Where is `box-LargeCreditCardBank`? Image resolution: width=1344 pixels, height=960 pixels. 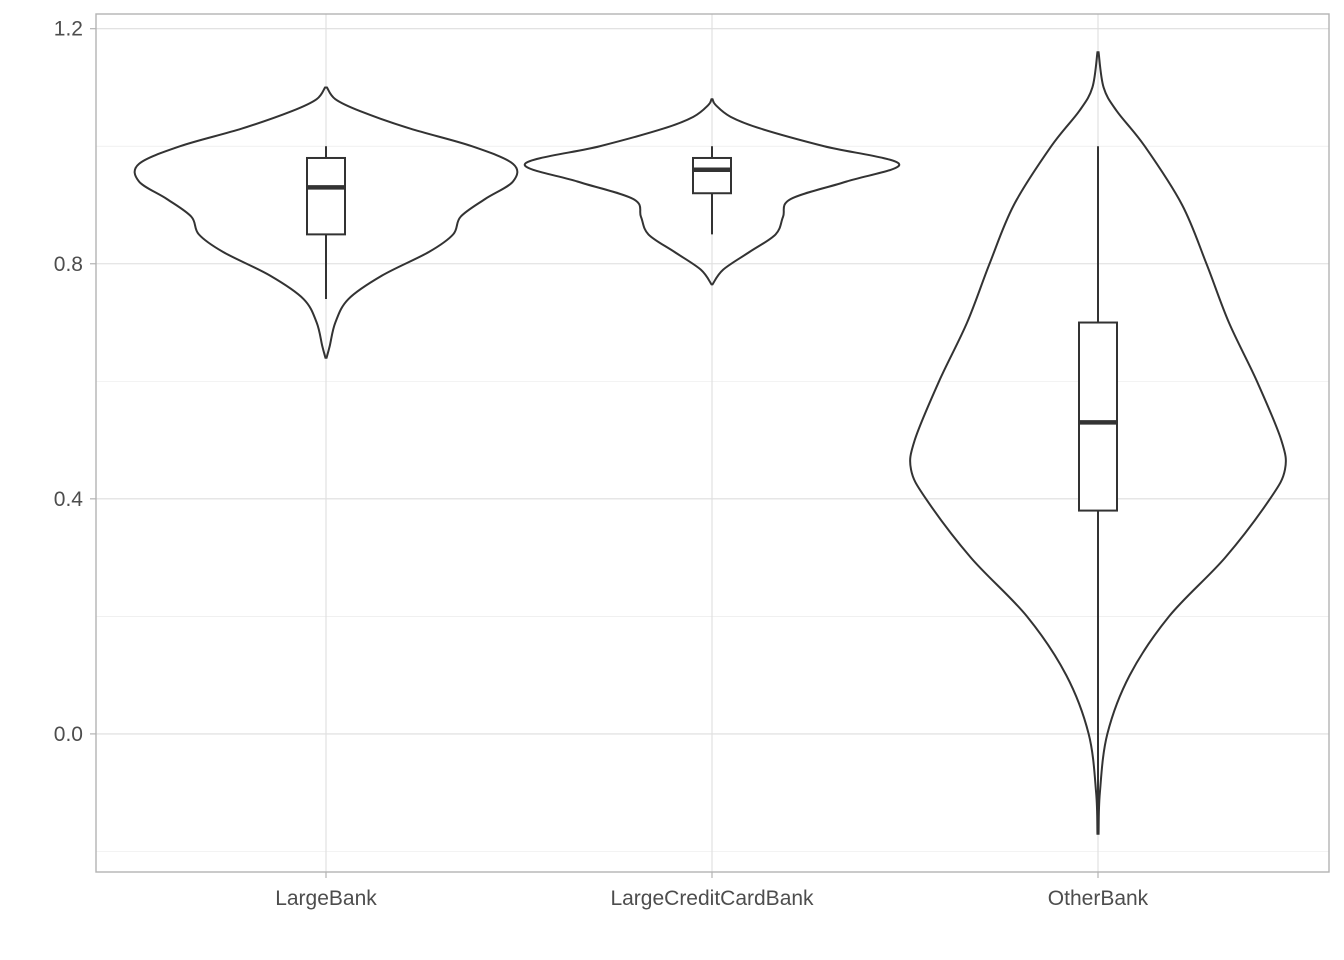
box-LargeCreditCardBank is located at coordinates (712, 175).